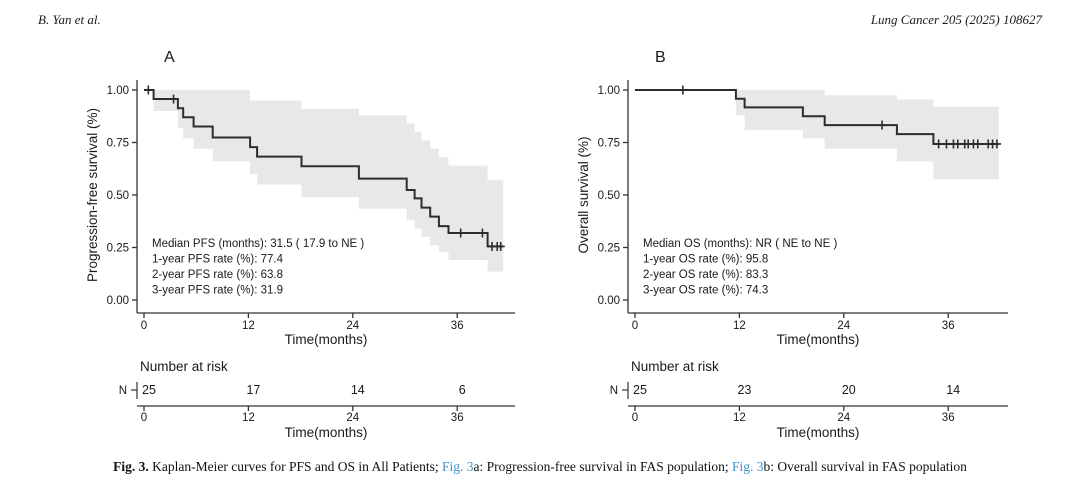  What do you see at coordinates (740, 244) in the screenshot?
I see `svg-text:Median OS (months): NR ( NE to: Median OS (months): NR ( NE to NE )` at bounding box center [740, 244].